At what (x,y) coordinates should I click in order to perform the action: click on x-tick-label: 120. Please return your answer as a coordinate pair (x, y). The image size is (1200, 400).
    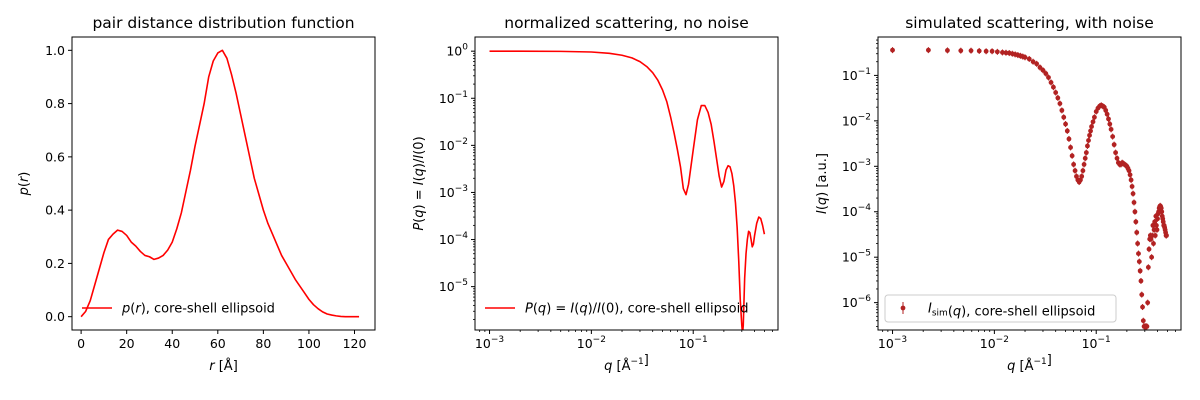
    Looking at the image, I should click on (355, 343).